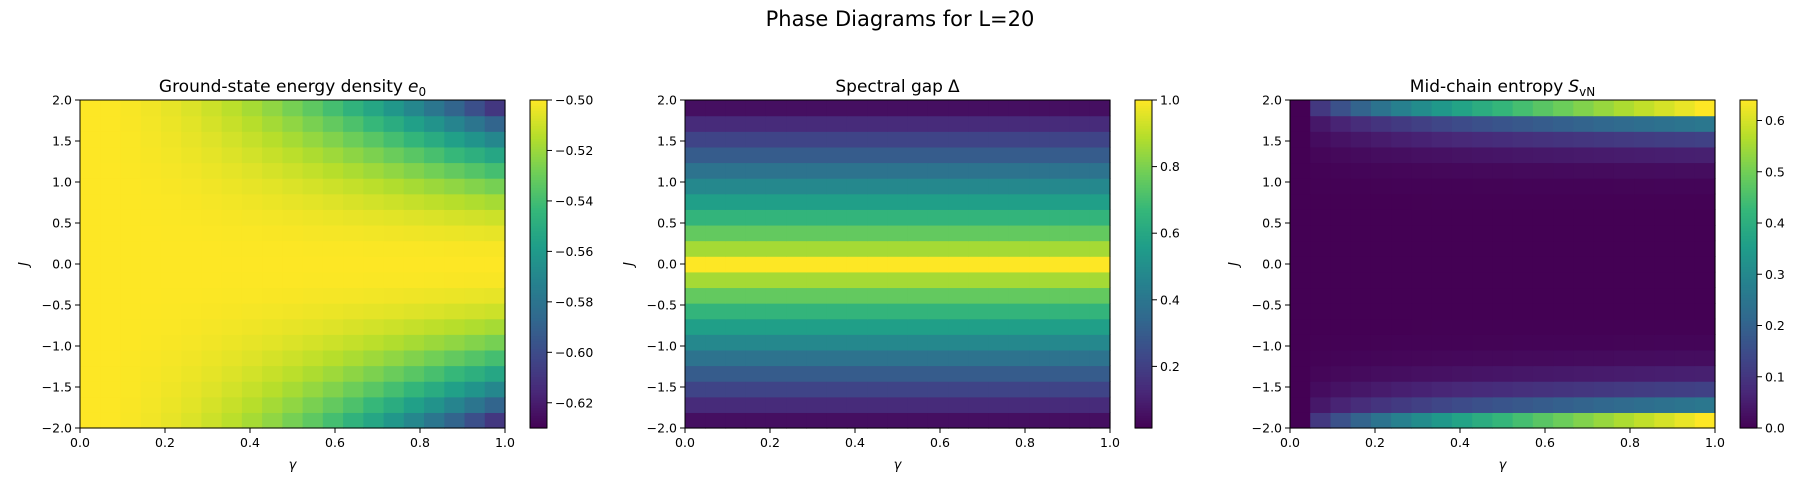  What do you see at coordinates (574, 402) in the screenshot?
I see `colorbar-tick-label: −0.62` at bounding box center [574, 402].